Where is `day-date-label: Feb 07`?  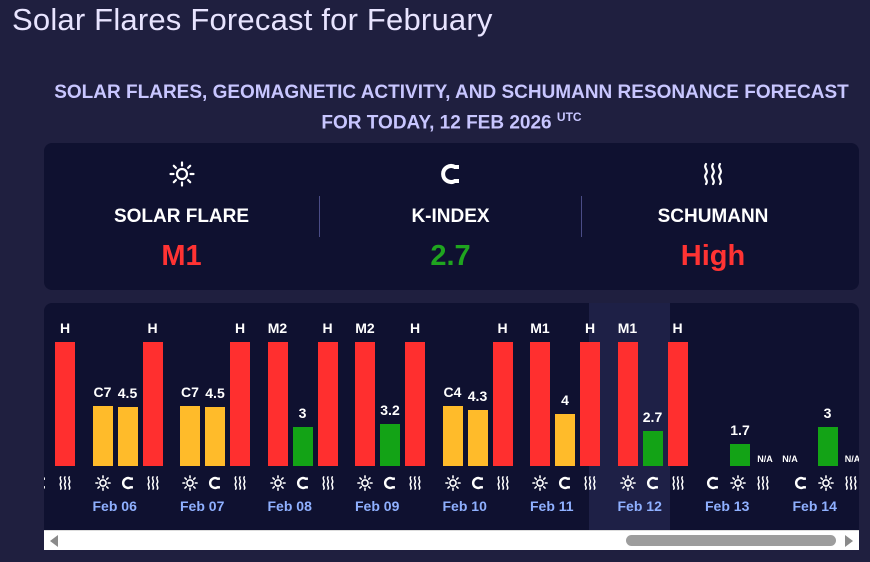
day-date-label: Feb 07 is located at coordinates (202, 506).